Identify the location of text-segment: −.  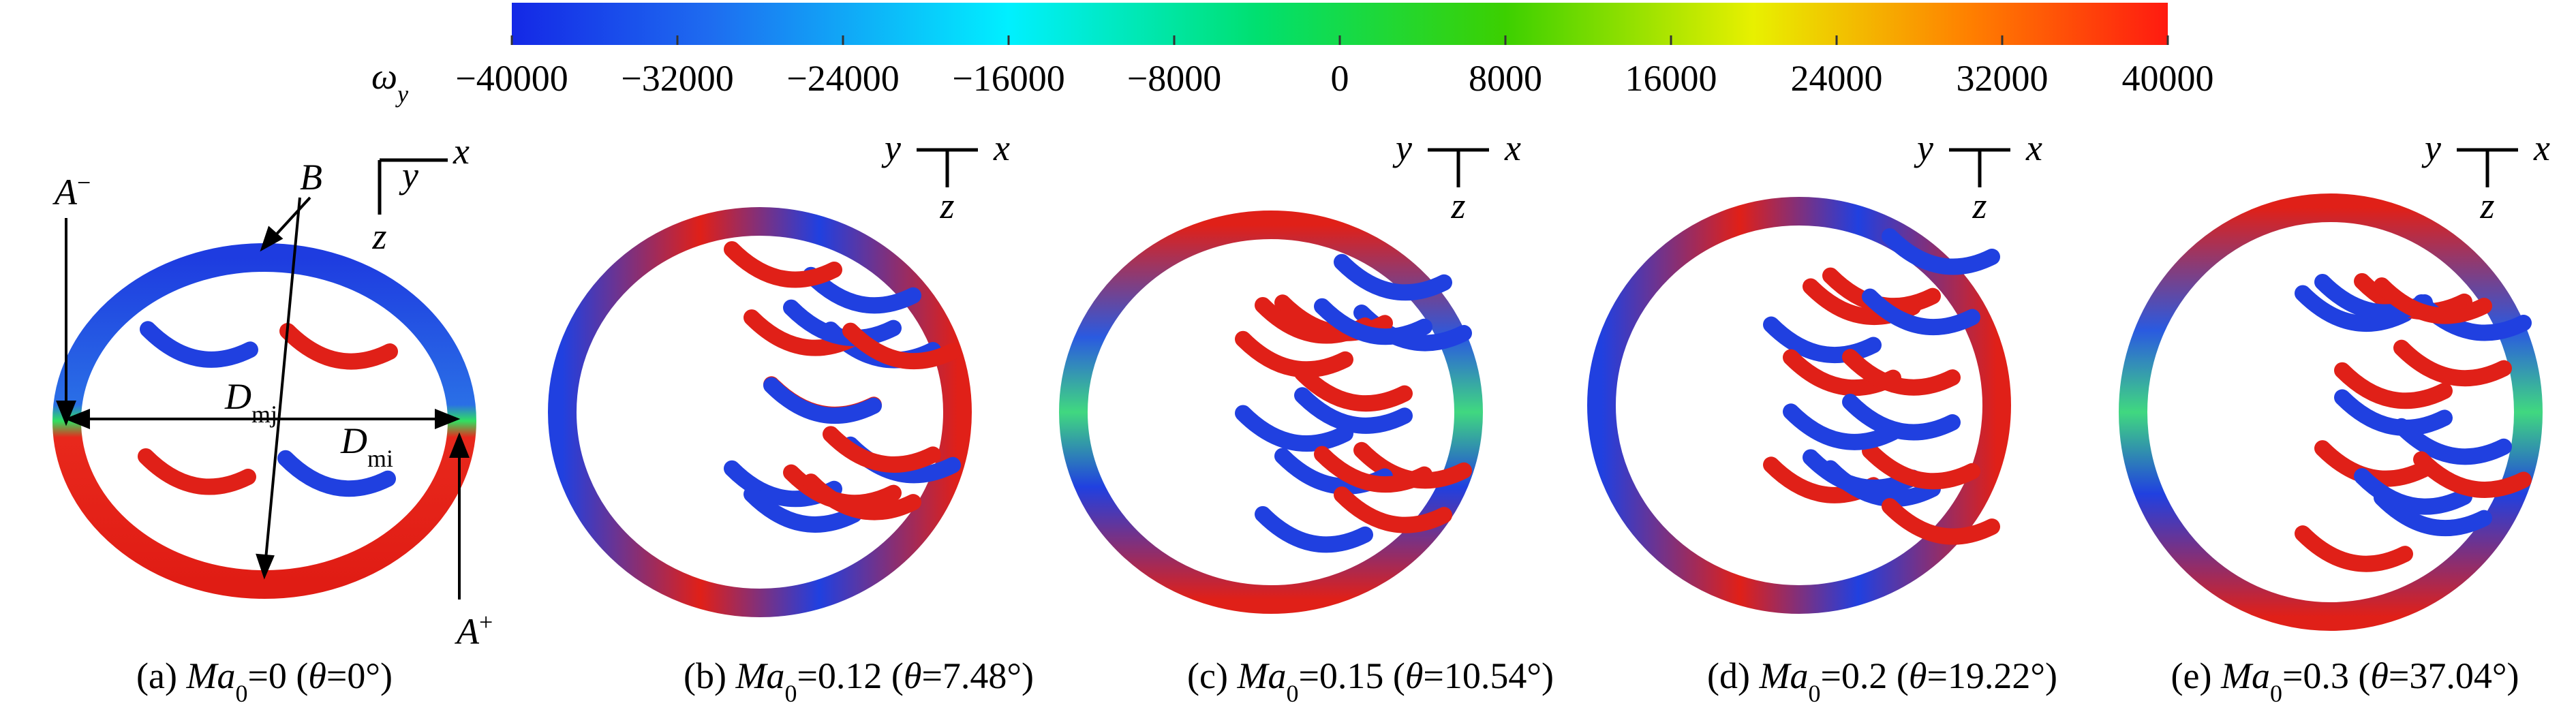
(84, 182).